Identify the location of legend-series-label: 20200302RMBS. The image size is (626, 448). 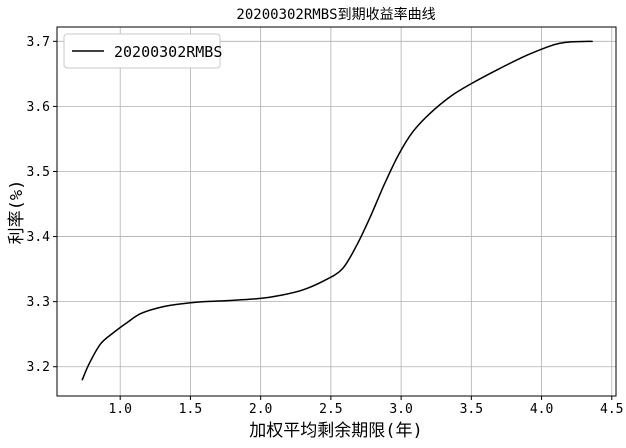
(168, 52).